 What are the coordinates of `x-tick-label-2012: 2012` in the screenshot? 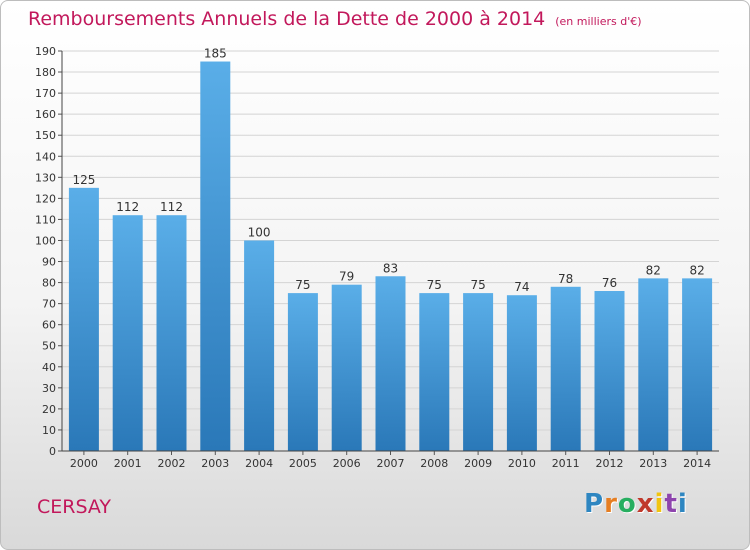 It's located at (610, 463).